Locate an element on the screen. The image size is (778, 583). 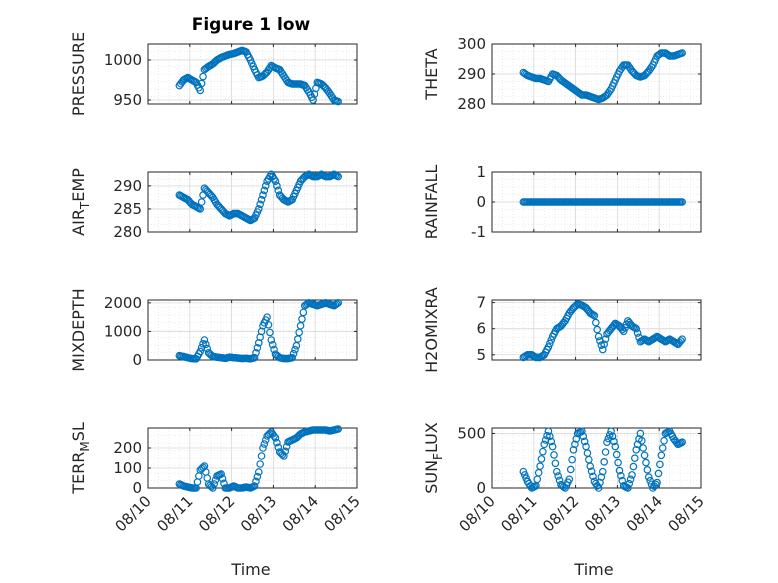
y-tick-label: 1000 is located at coordinates (123, 60).